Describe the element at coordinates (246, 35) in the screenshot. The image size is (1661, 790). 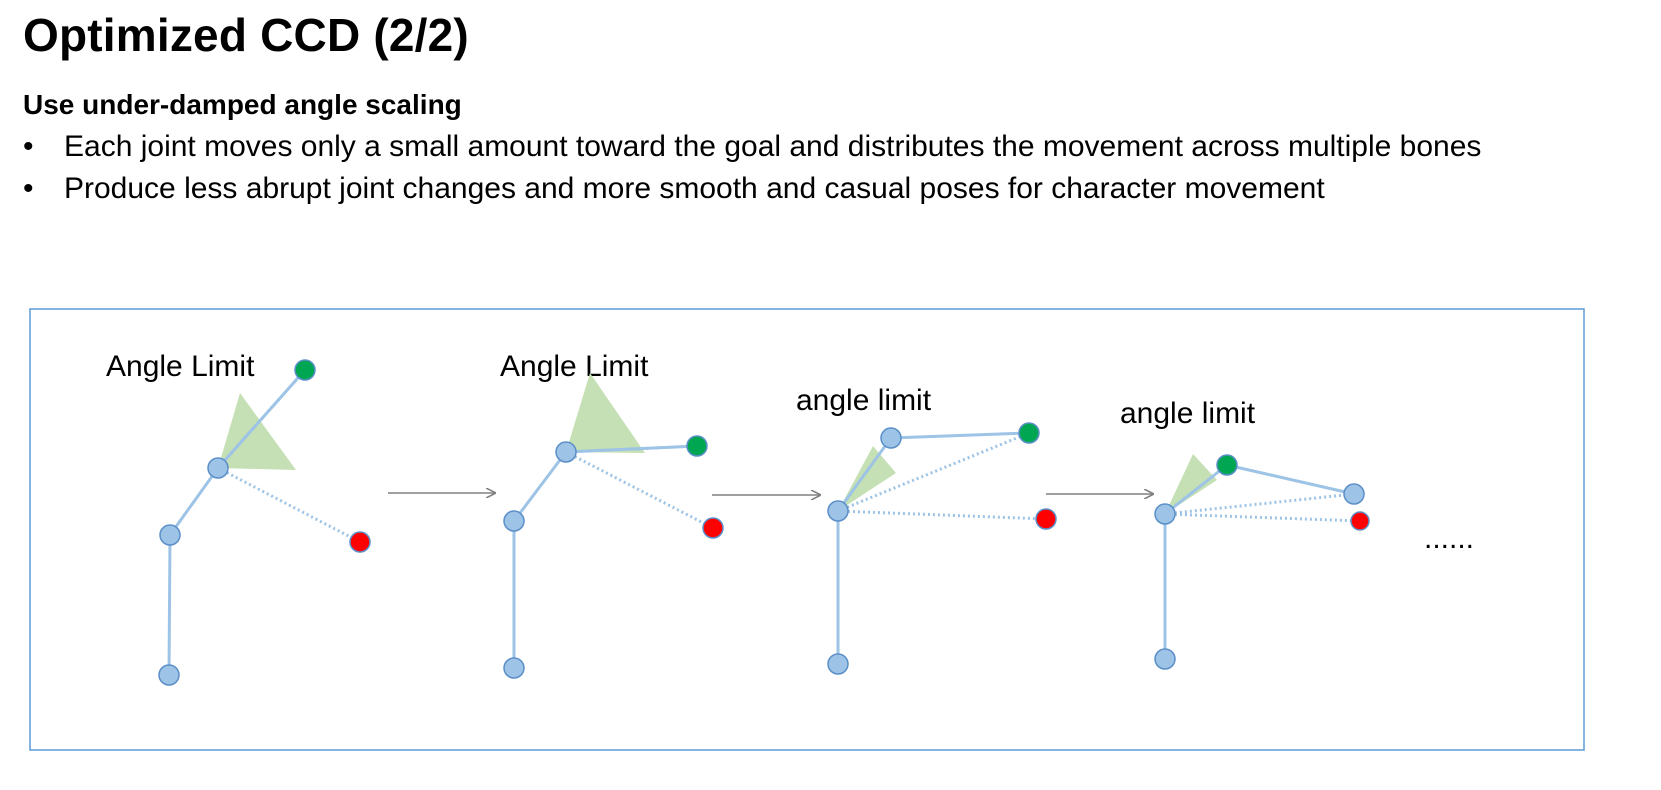
I see `slide-title: Optimized CCD (2/2)` at that location.